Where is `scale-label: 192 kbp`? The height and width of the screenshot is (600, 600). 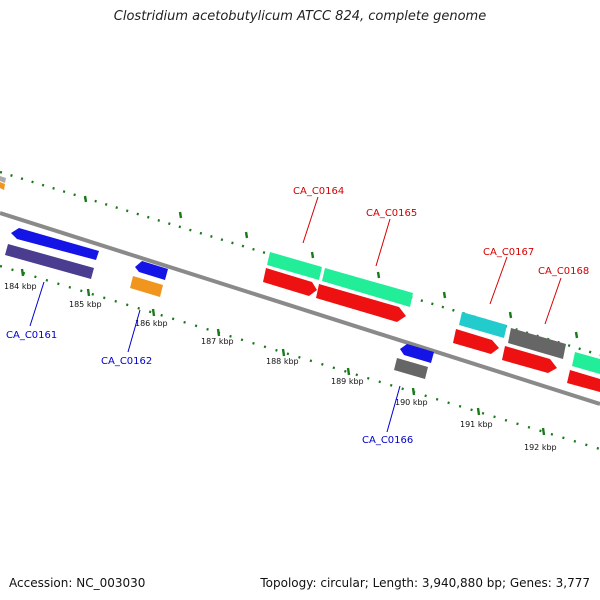
scale-label: 192 kbp is located at coordinates (540, 447).